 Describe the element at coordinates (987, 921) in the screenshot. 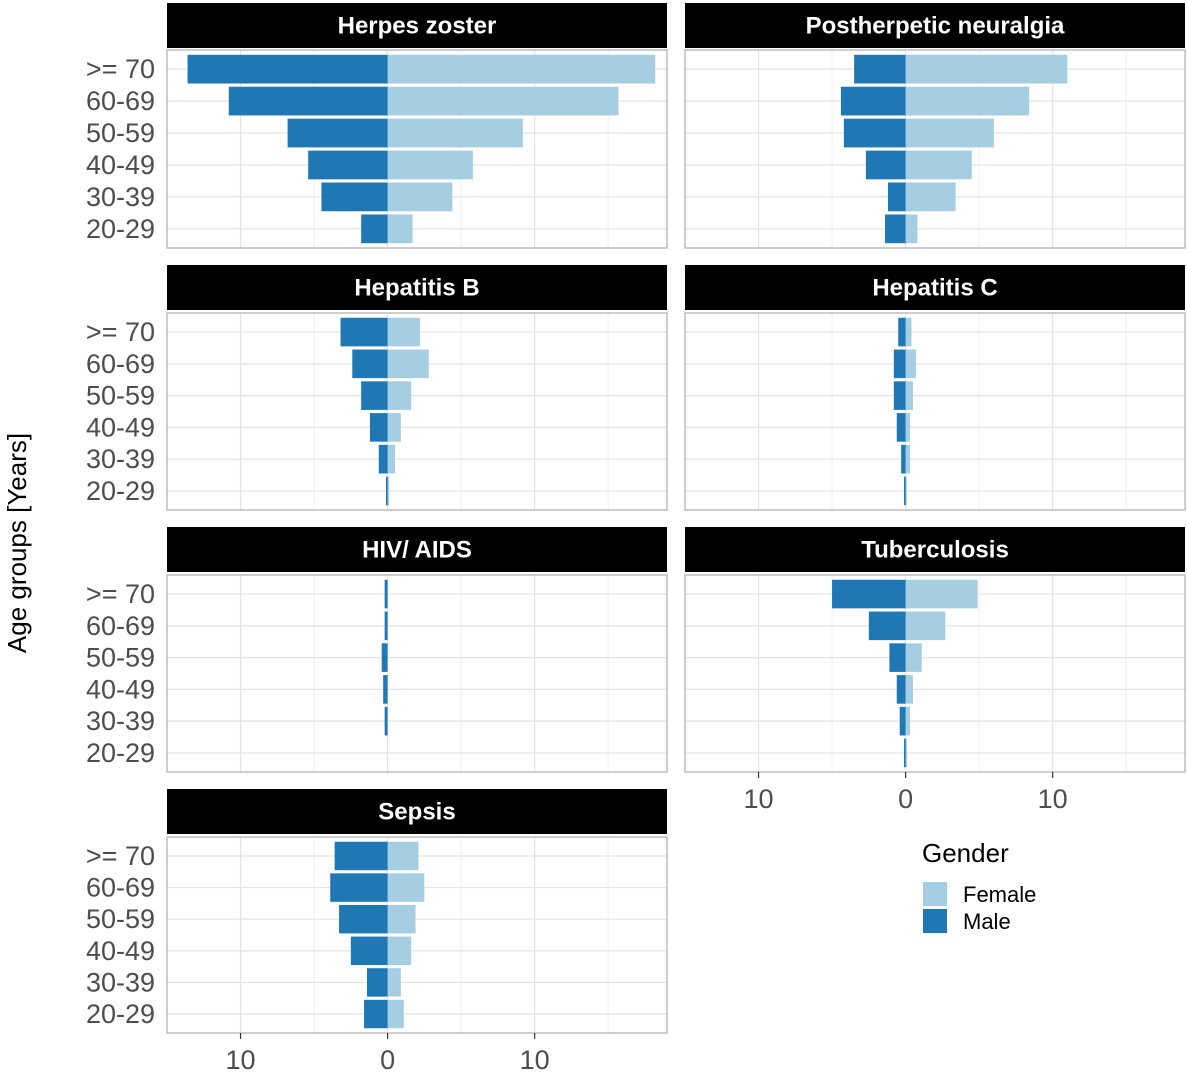

I see `legend-label-male: Male` at that location.